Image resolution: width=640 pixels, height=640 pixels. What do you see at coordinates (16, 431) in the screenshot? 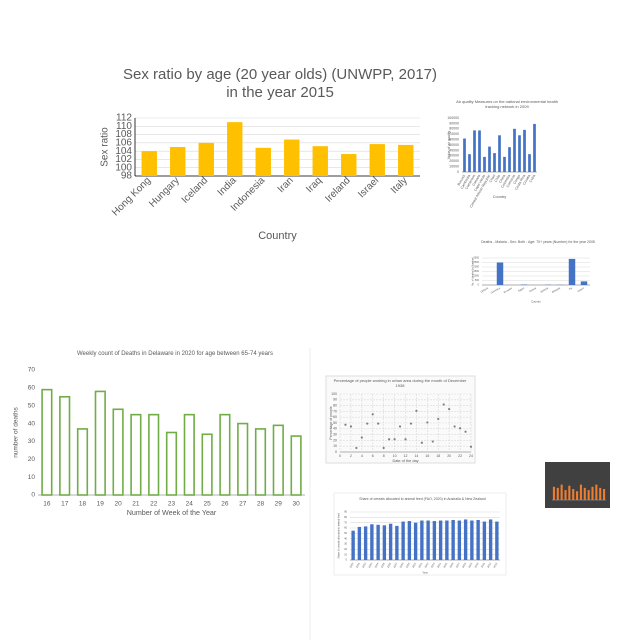
I see `y-axis-label: number of deaths` at bounding box center [16, 431].